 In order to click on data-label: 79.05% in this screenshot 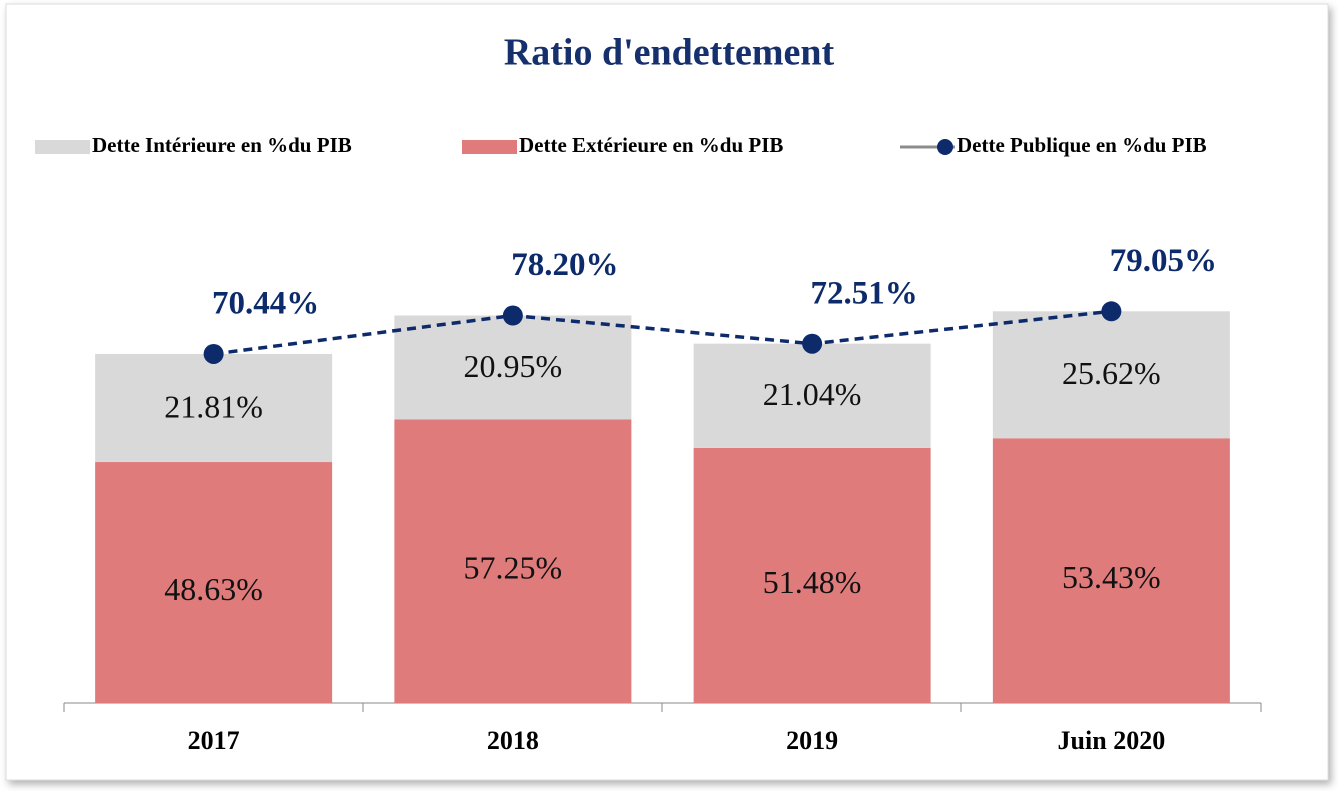, I will do `click(1163, 261)`.